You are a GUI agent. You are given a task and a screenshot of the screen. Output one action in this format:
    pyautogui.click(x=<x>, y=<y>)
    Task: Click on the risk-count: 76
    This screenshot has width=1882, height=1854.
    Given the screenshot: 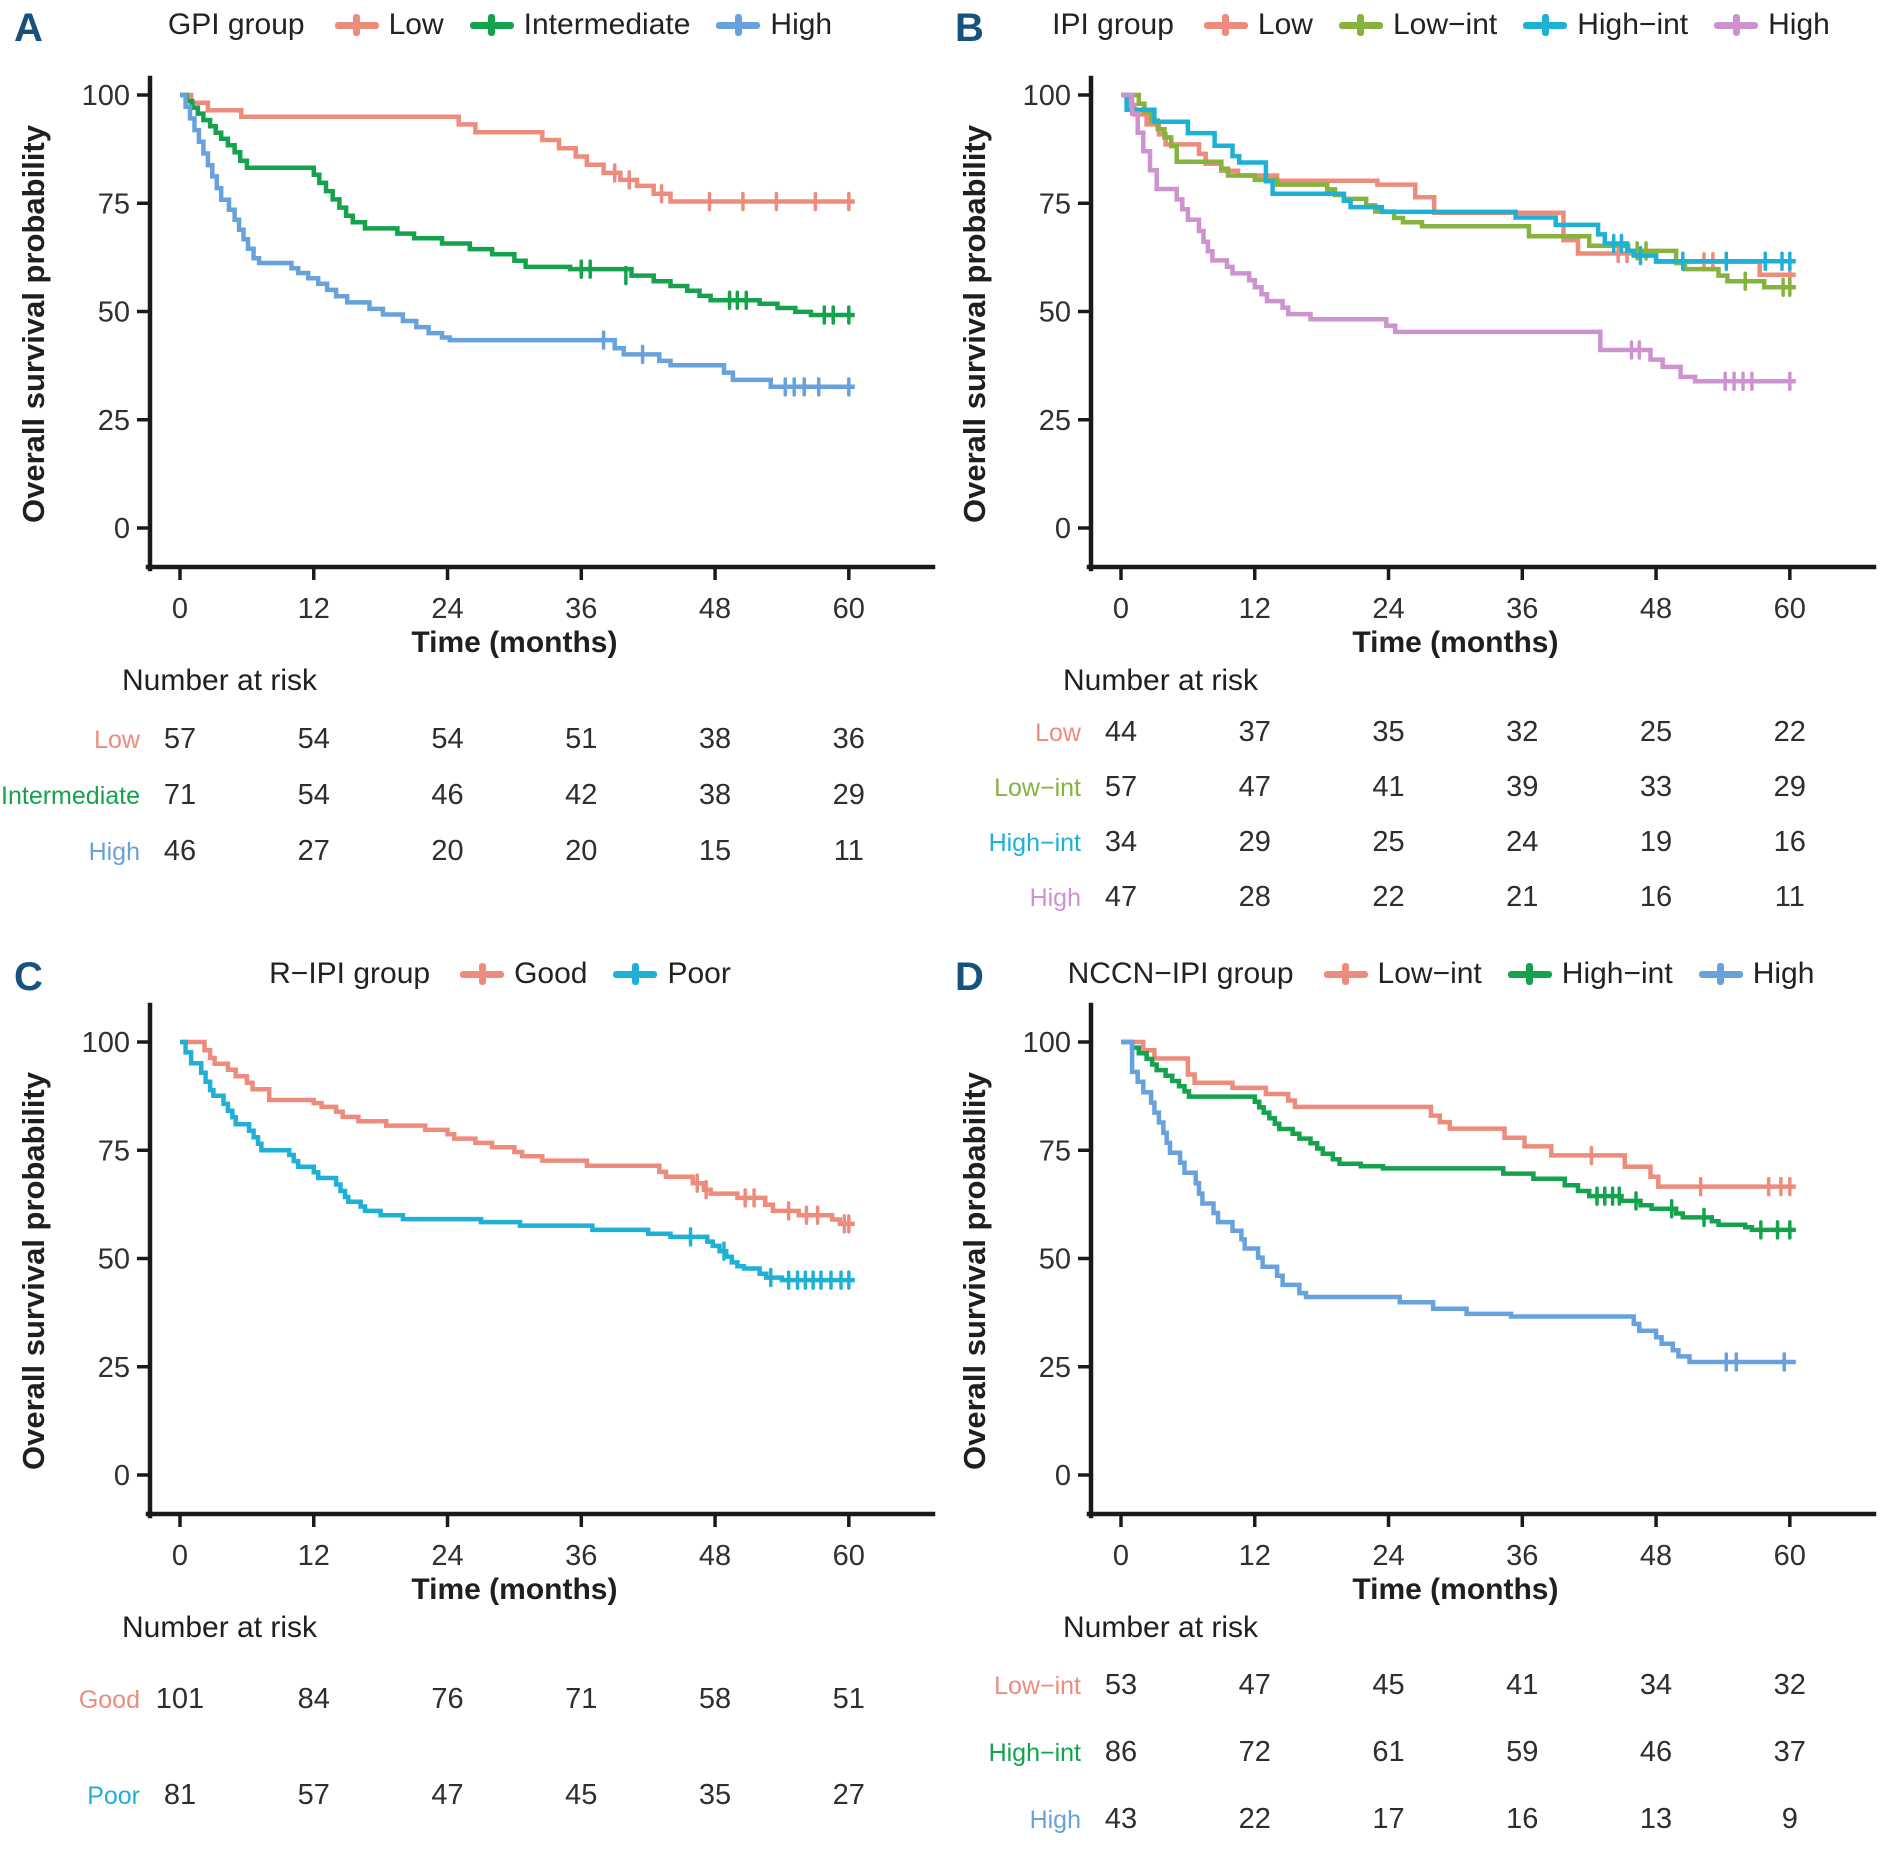 What is the action you would take?
    pyautogui.click(x=447, y=1699)
    